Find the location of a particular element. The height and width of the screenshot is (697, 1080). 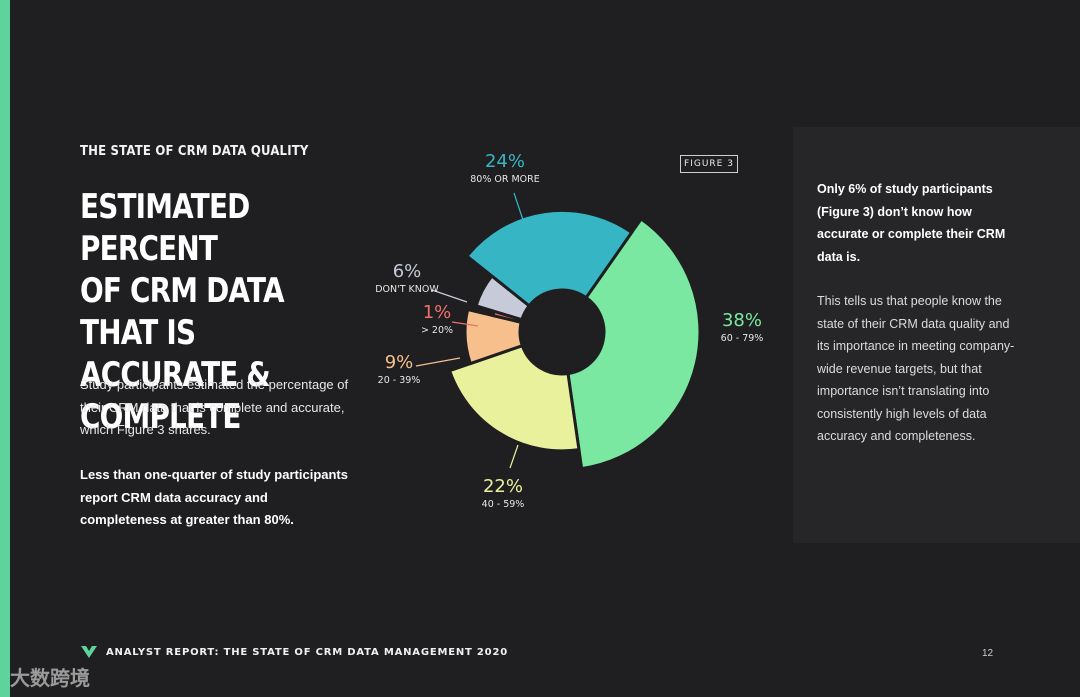

page-number: 12 is located at coordinates (988, 653).